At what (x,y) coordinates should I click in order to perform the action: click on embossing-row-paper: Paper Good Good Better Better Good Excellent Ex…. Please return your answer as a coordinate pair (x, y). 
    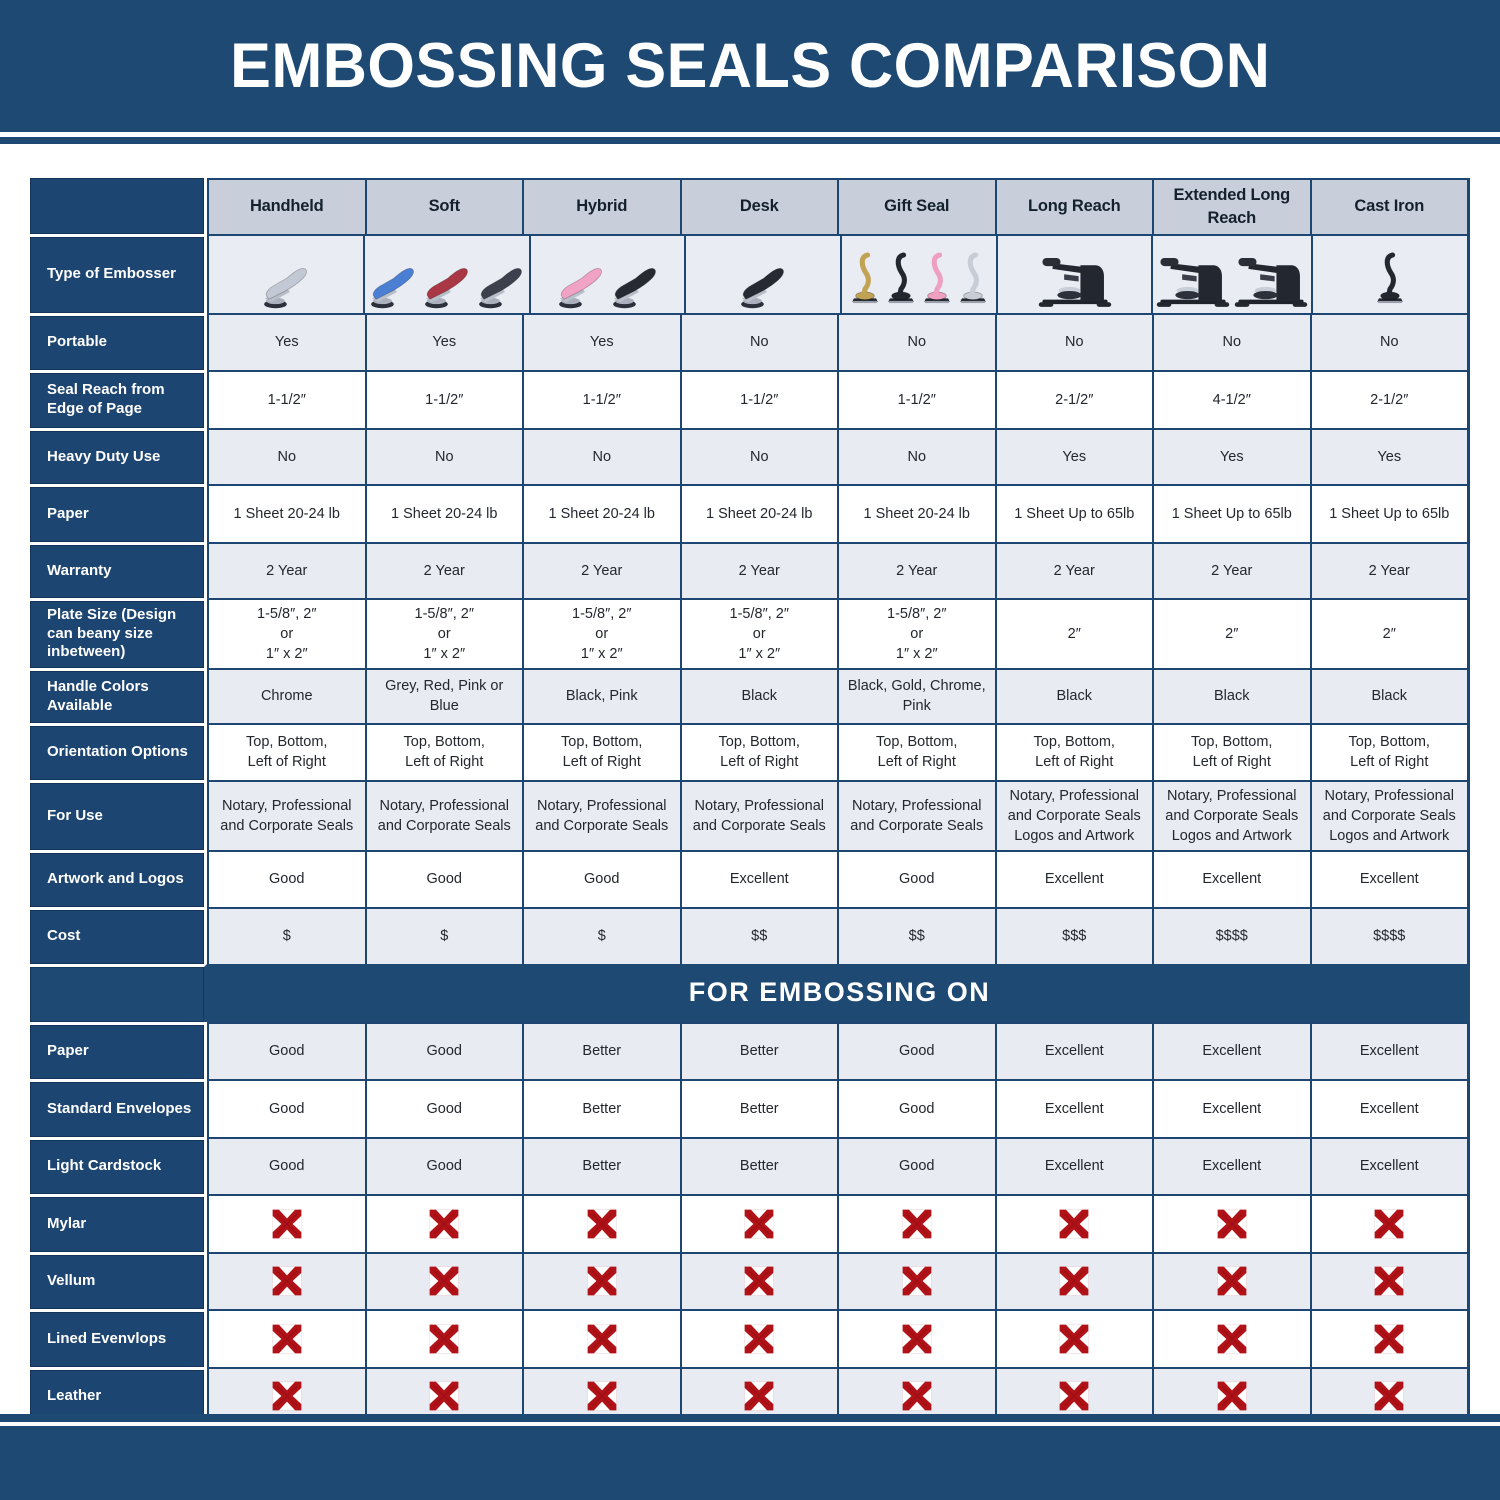
    Looking at the image, I should click on (750, 1050).